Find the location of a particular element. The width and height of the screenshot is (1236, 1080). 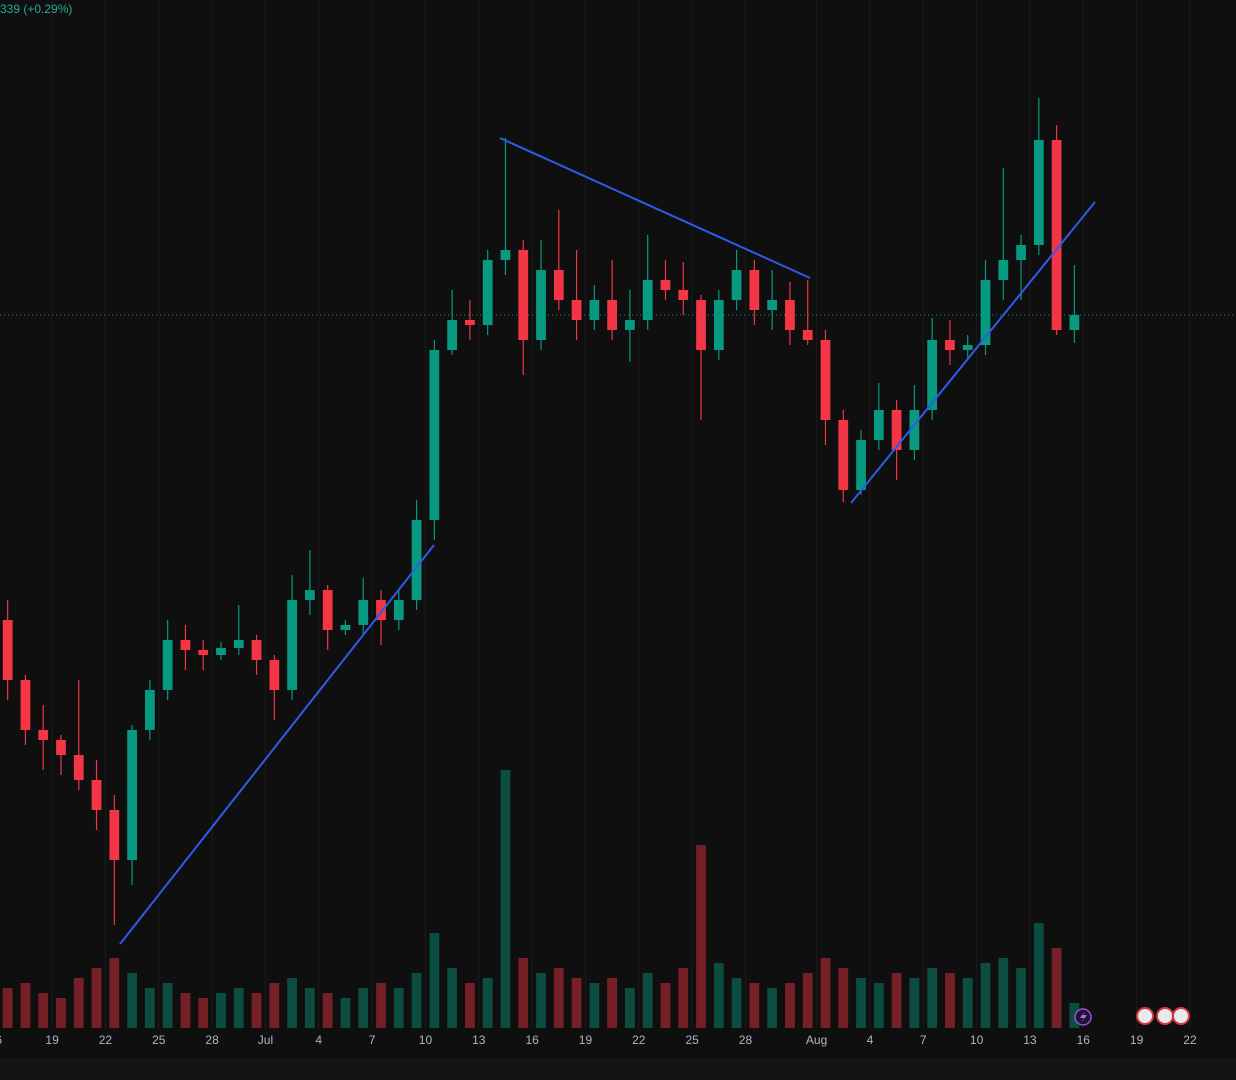

price-label: 339 (+0.29%) is located at coordinates (36, 9).